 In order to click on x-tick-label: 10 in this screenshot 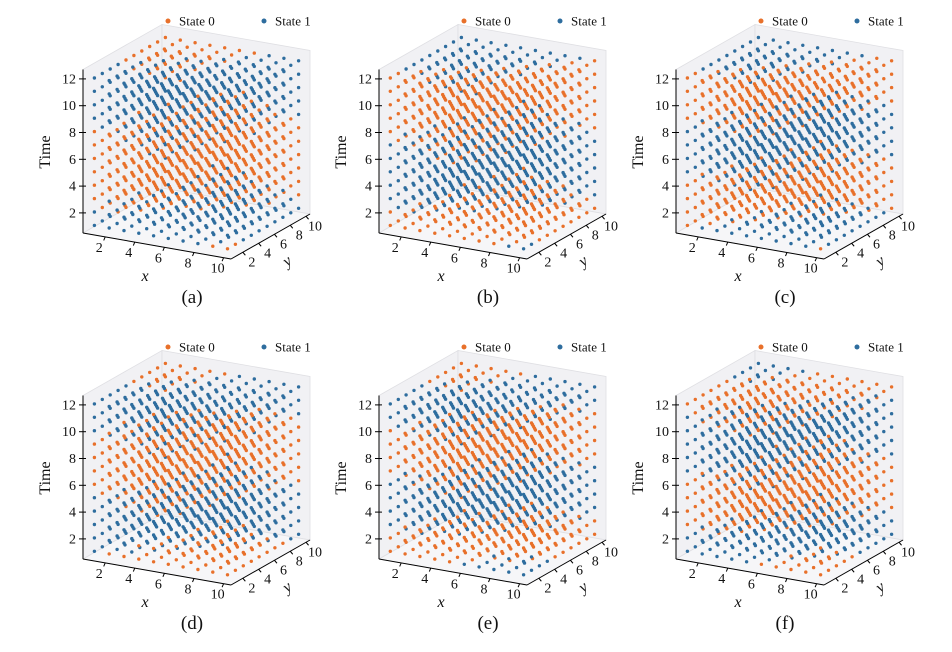, I will do `click(514, 269)`.